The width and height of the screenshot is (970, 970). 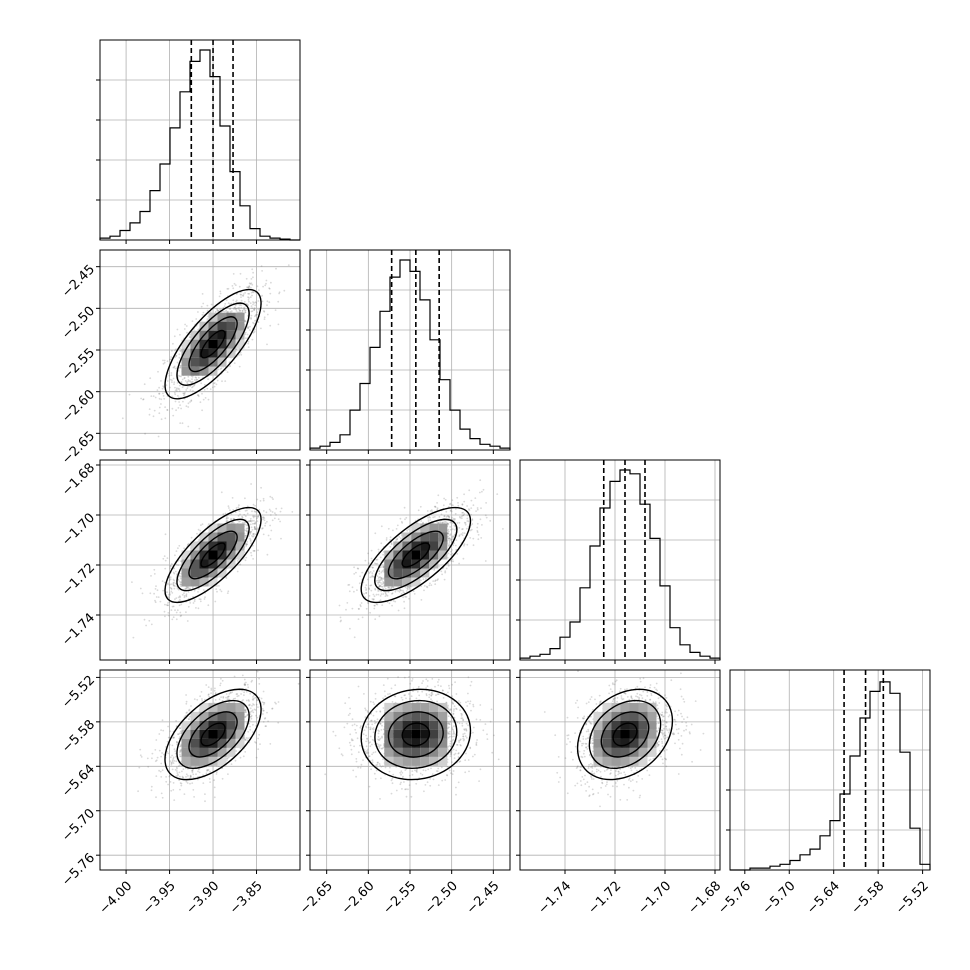 I want to click on y-tick-label: −1.70, so click(x=78, y=529).